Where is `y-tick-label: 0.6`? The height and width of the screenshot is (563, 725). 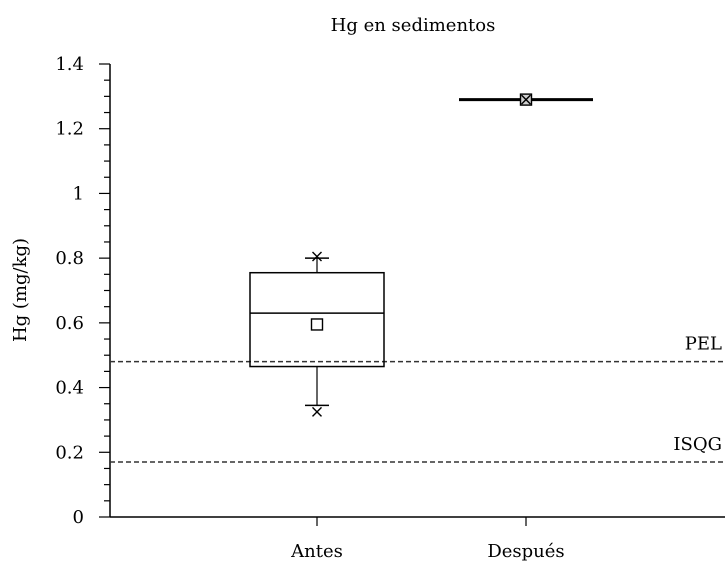 y-tick-label: 0.6 is located at coordinates (69, 323).